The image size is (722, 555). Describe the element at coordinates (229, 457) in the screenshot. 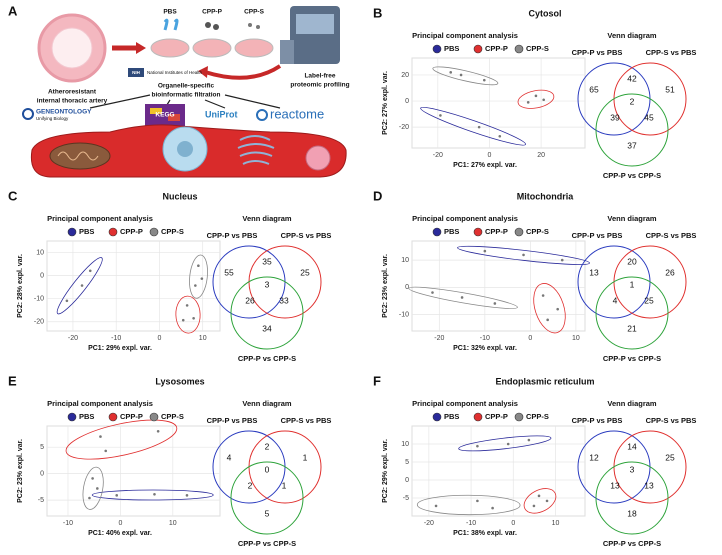

I see `region-count: 4` at that location.